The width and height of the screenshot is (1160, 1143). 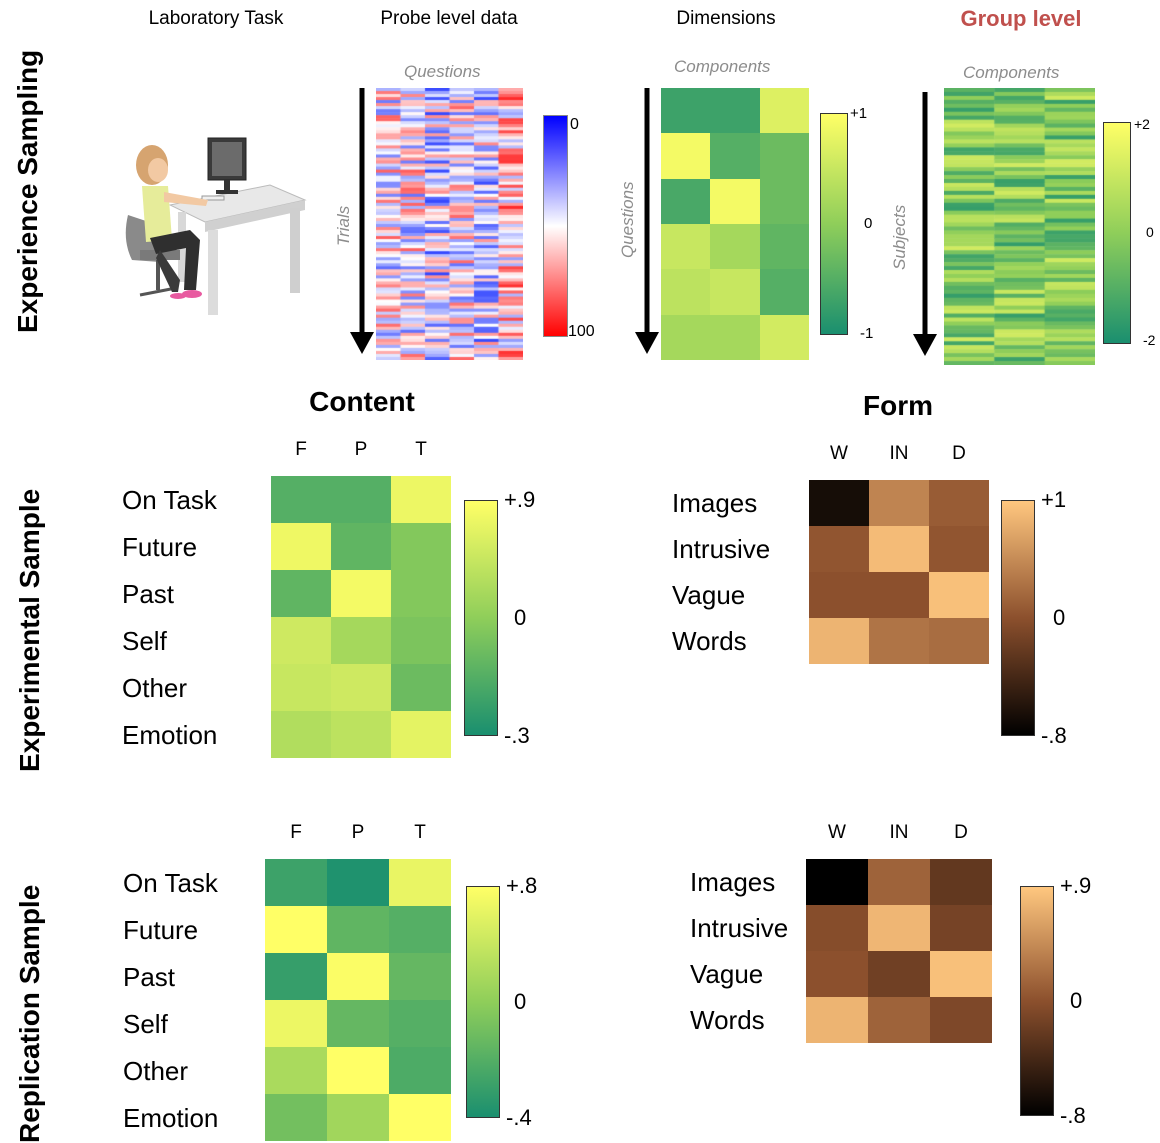 I want to click on rep-content-col-label: P, so click(x=358, y=832).